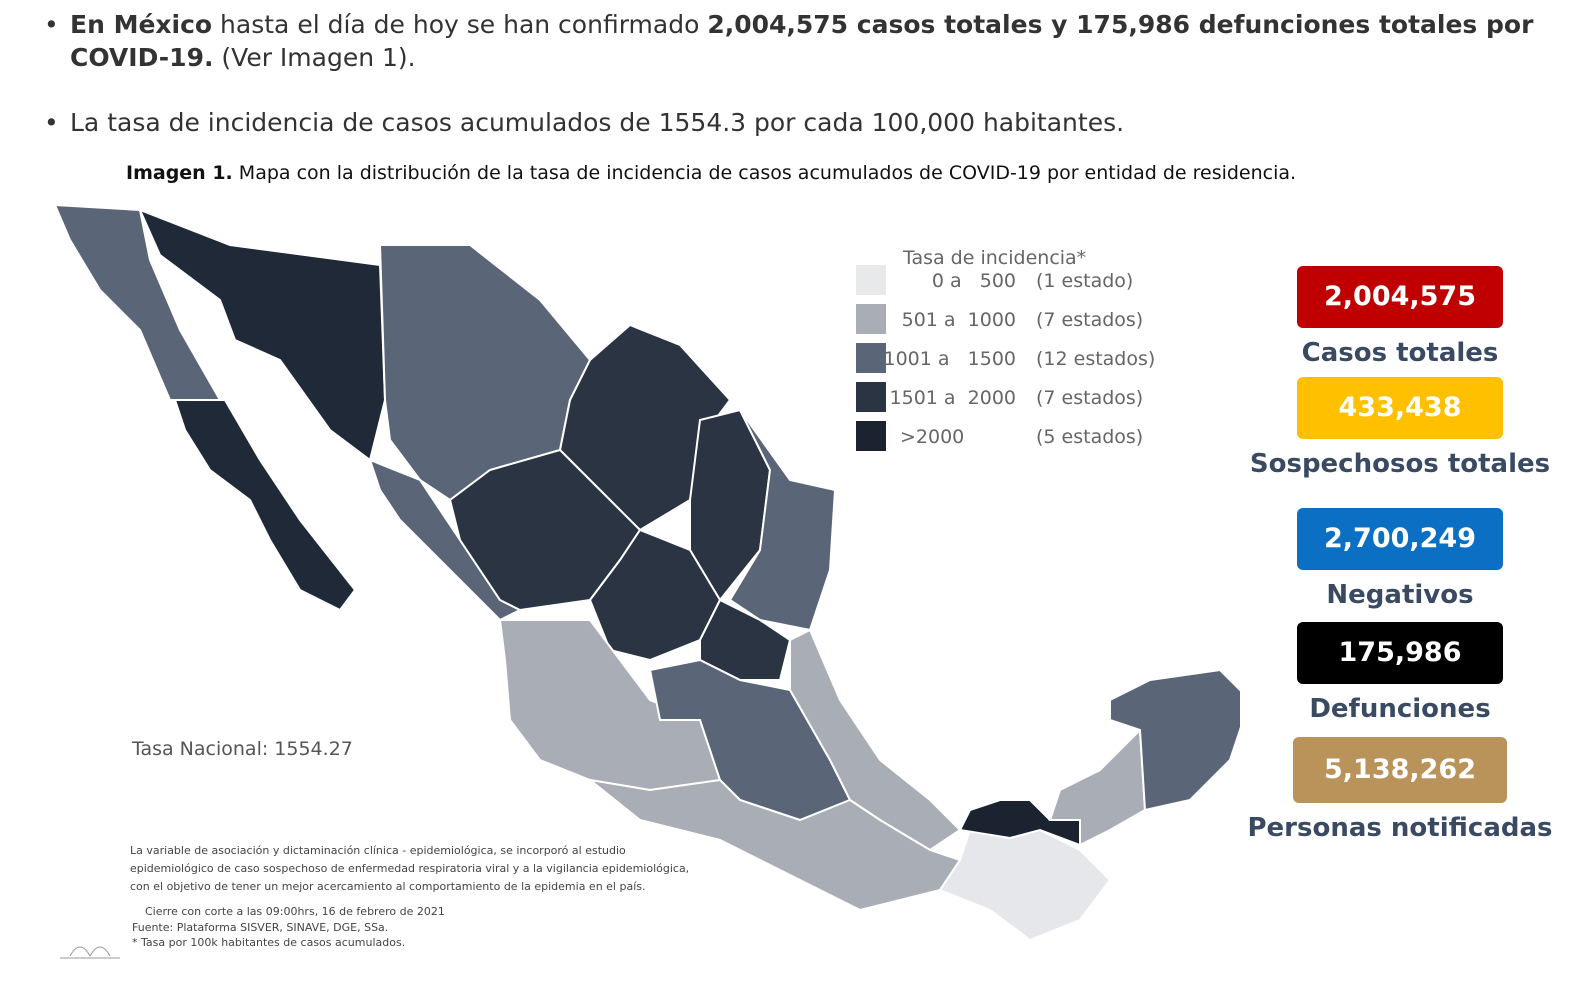 The height and width of the screenshot is (998, 1590). I want to click on legend-range: 501 a 1000, so click(959, 320).